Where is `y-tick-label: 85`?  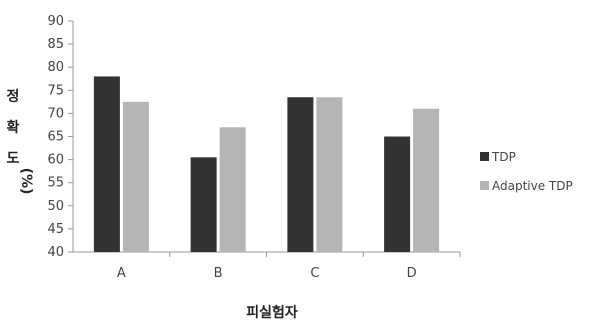
y-tick-label: 85 is located at coordinates (55, 44).